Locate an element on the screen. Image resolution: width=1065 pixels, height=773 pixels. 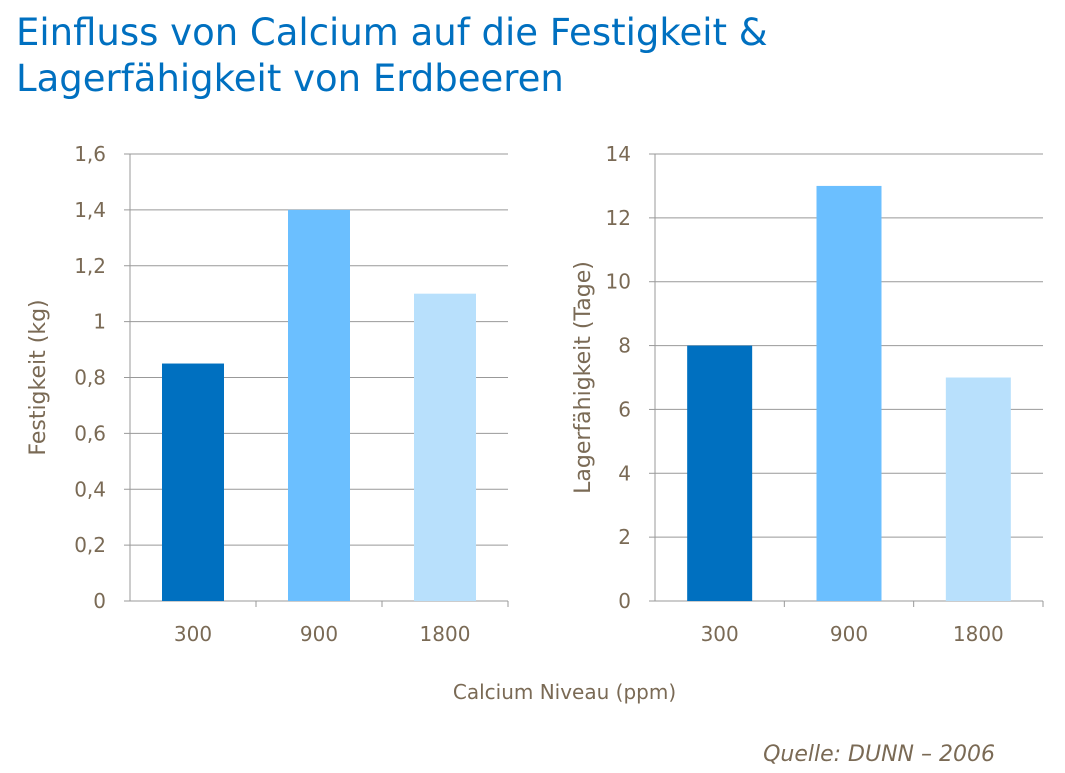
y-tick-label: 10 is located at coordinates (618, 282).